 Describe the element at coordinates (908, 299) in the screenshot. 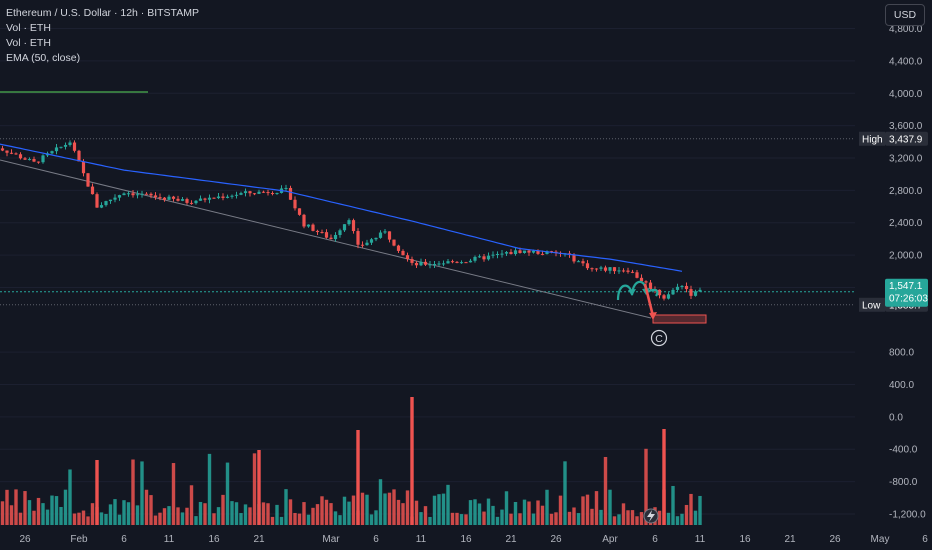

I see `bar-countdown: 07:26:03` at that location.